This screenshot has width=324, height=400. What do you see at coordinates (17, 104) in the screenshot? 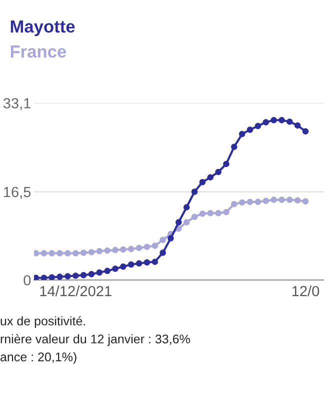
I see `y-tick-label: 33,1` at bounding box center [17, 104].